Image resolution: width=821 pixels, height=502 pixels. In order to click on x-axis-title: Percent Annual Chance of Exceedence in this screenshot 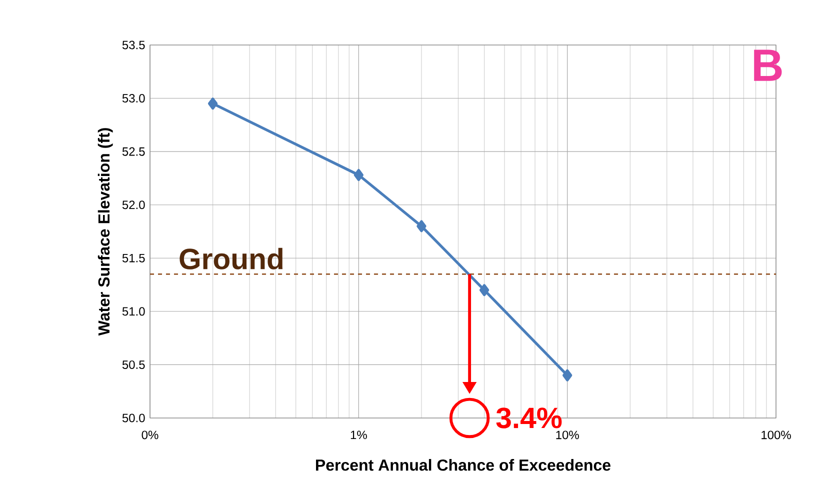, I will do `click(463, 465)`.